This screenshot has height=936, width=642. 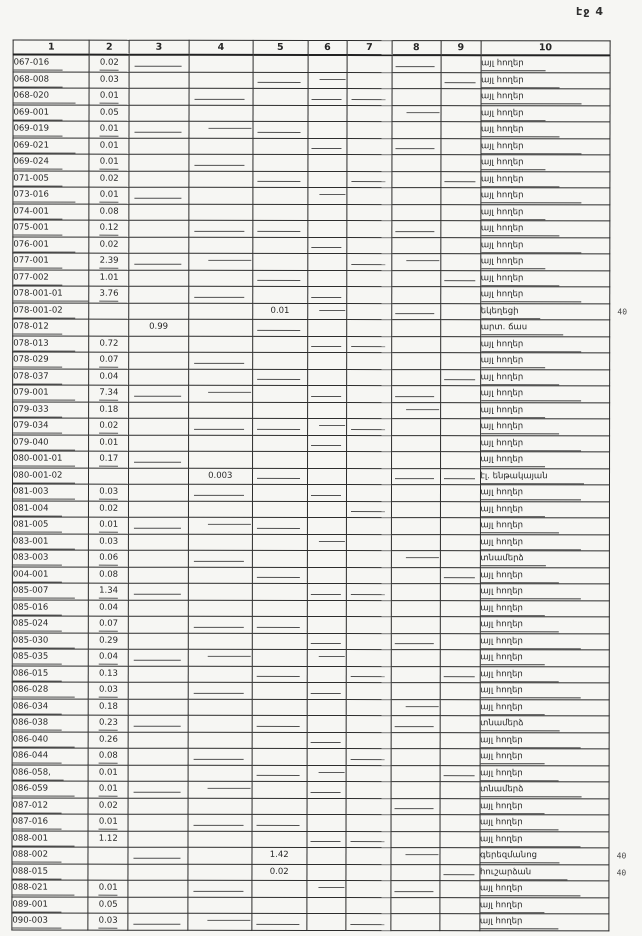 I want to click on parcel-code: 068-020, so click(x=44, y=96).